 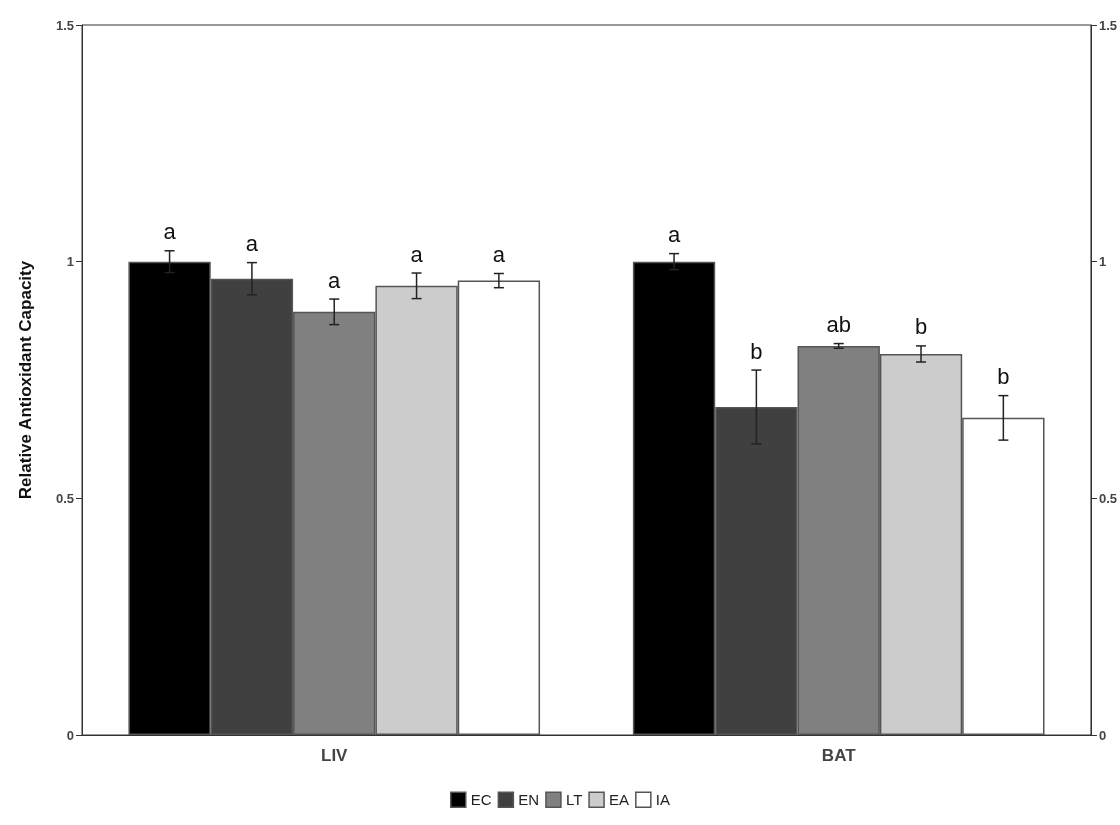 I want to click on legend-label: LT, so click(x=574, y=800).